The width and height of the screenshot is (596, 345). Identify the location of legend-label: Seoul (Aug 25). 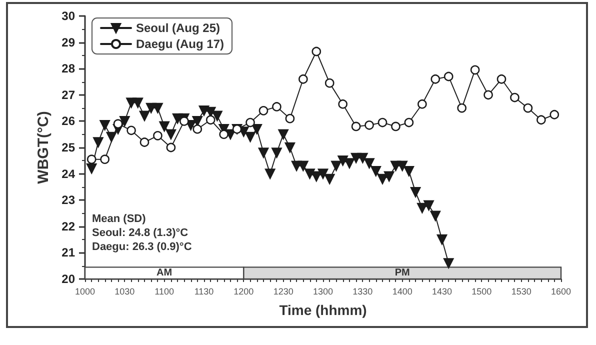
(178, 28).